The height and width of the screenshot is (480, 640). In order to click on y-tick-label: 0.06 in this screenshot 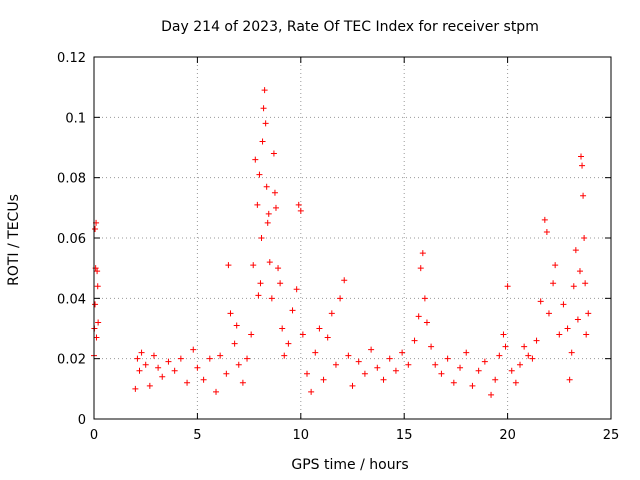, I will do `click(71, 239)`.